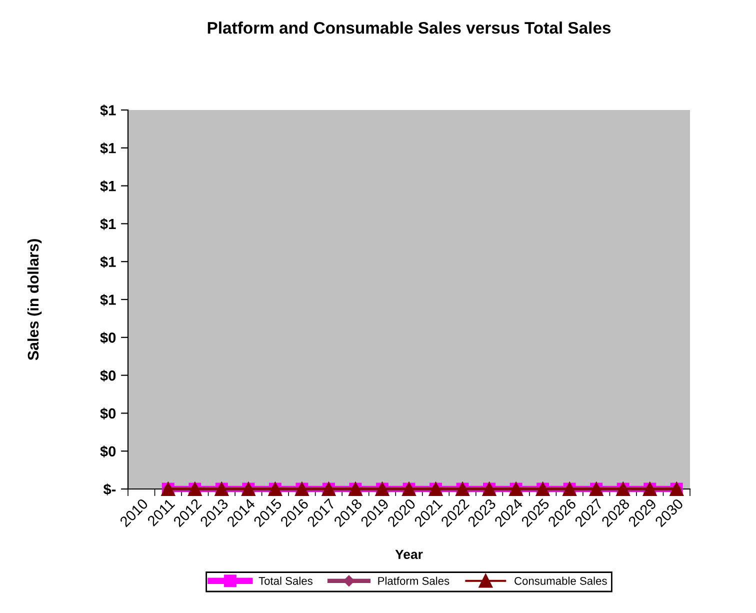 This screenshot has width=756, height=613. I want to click on legend-label: Total Sales, so click(285, 580).